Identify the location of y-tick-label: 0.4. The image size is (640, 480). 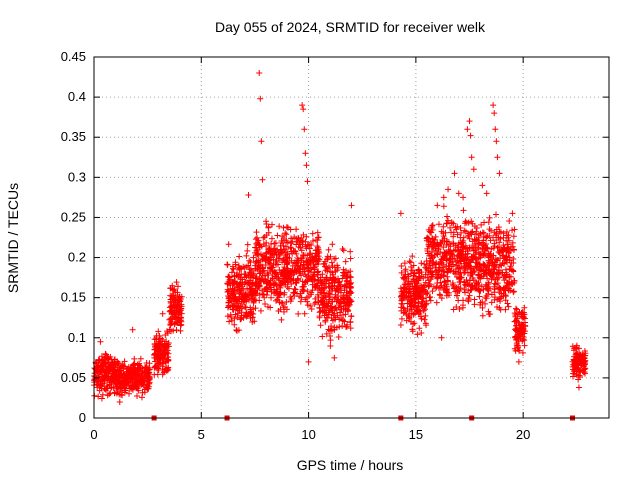
(77, 96).